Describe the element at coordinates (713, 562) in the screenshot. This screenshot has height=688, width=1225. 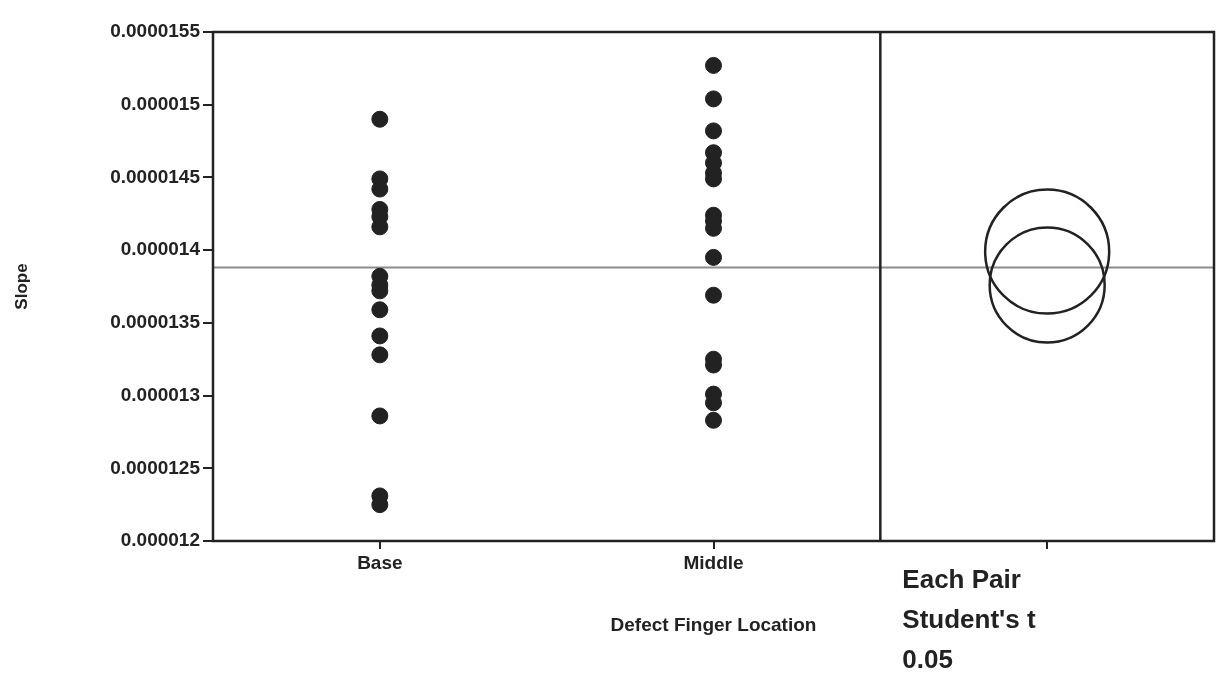
I see `x-tick-label: Middle` at that location.